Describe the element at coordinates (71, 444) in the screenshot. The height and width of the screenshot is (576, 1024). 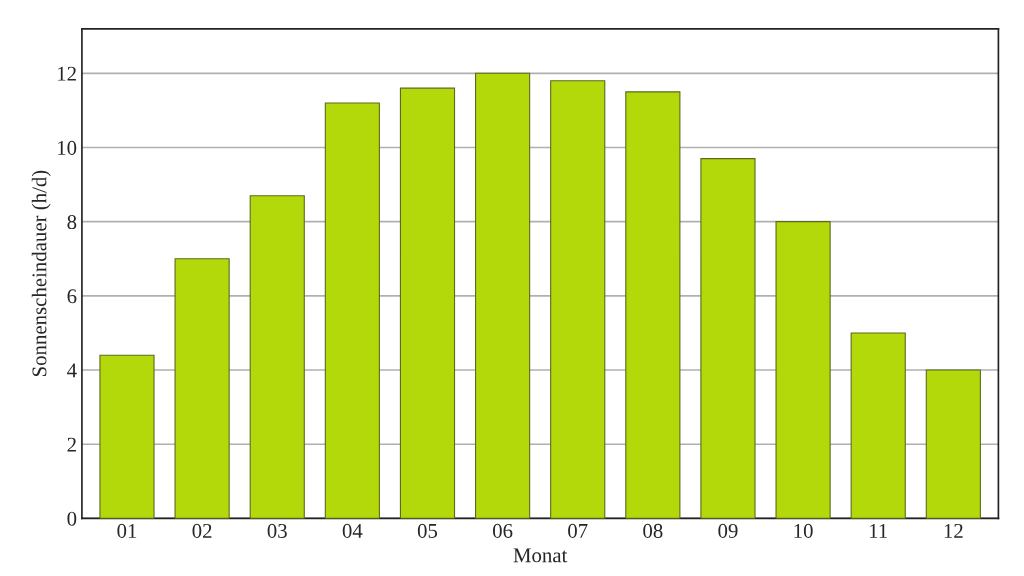
I see `y-tick-label: 2` at that location.